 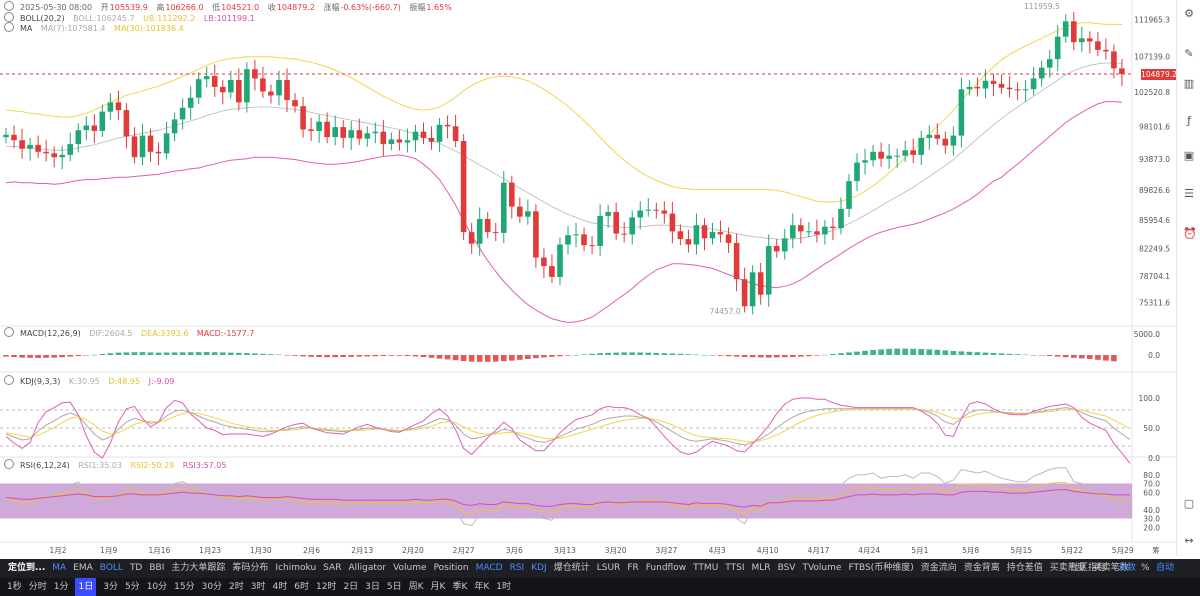 I want to click on rsi-tick-label: 80.0, so click(x=1151, y=475).